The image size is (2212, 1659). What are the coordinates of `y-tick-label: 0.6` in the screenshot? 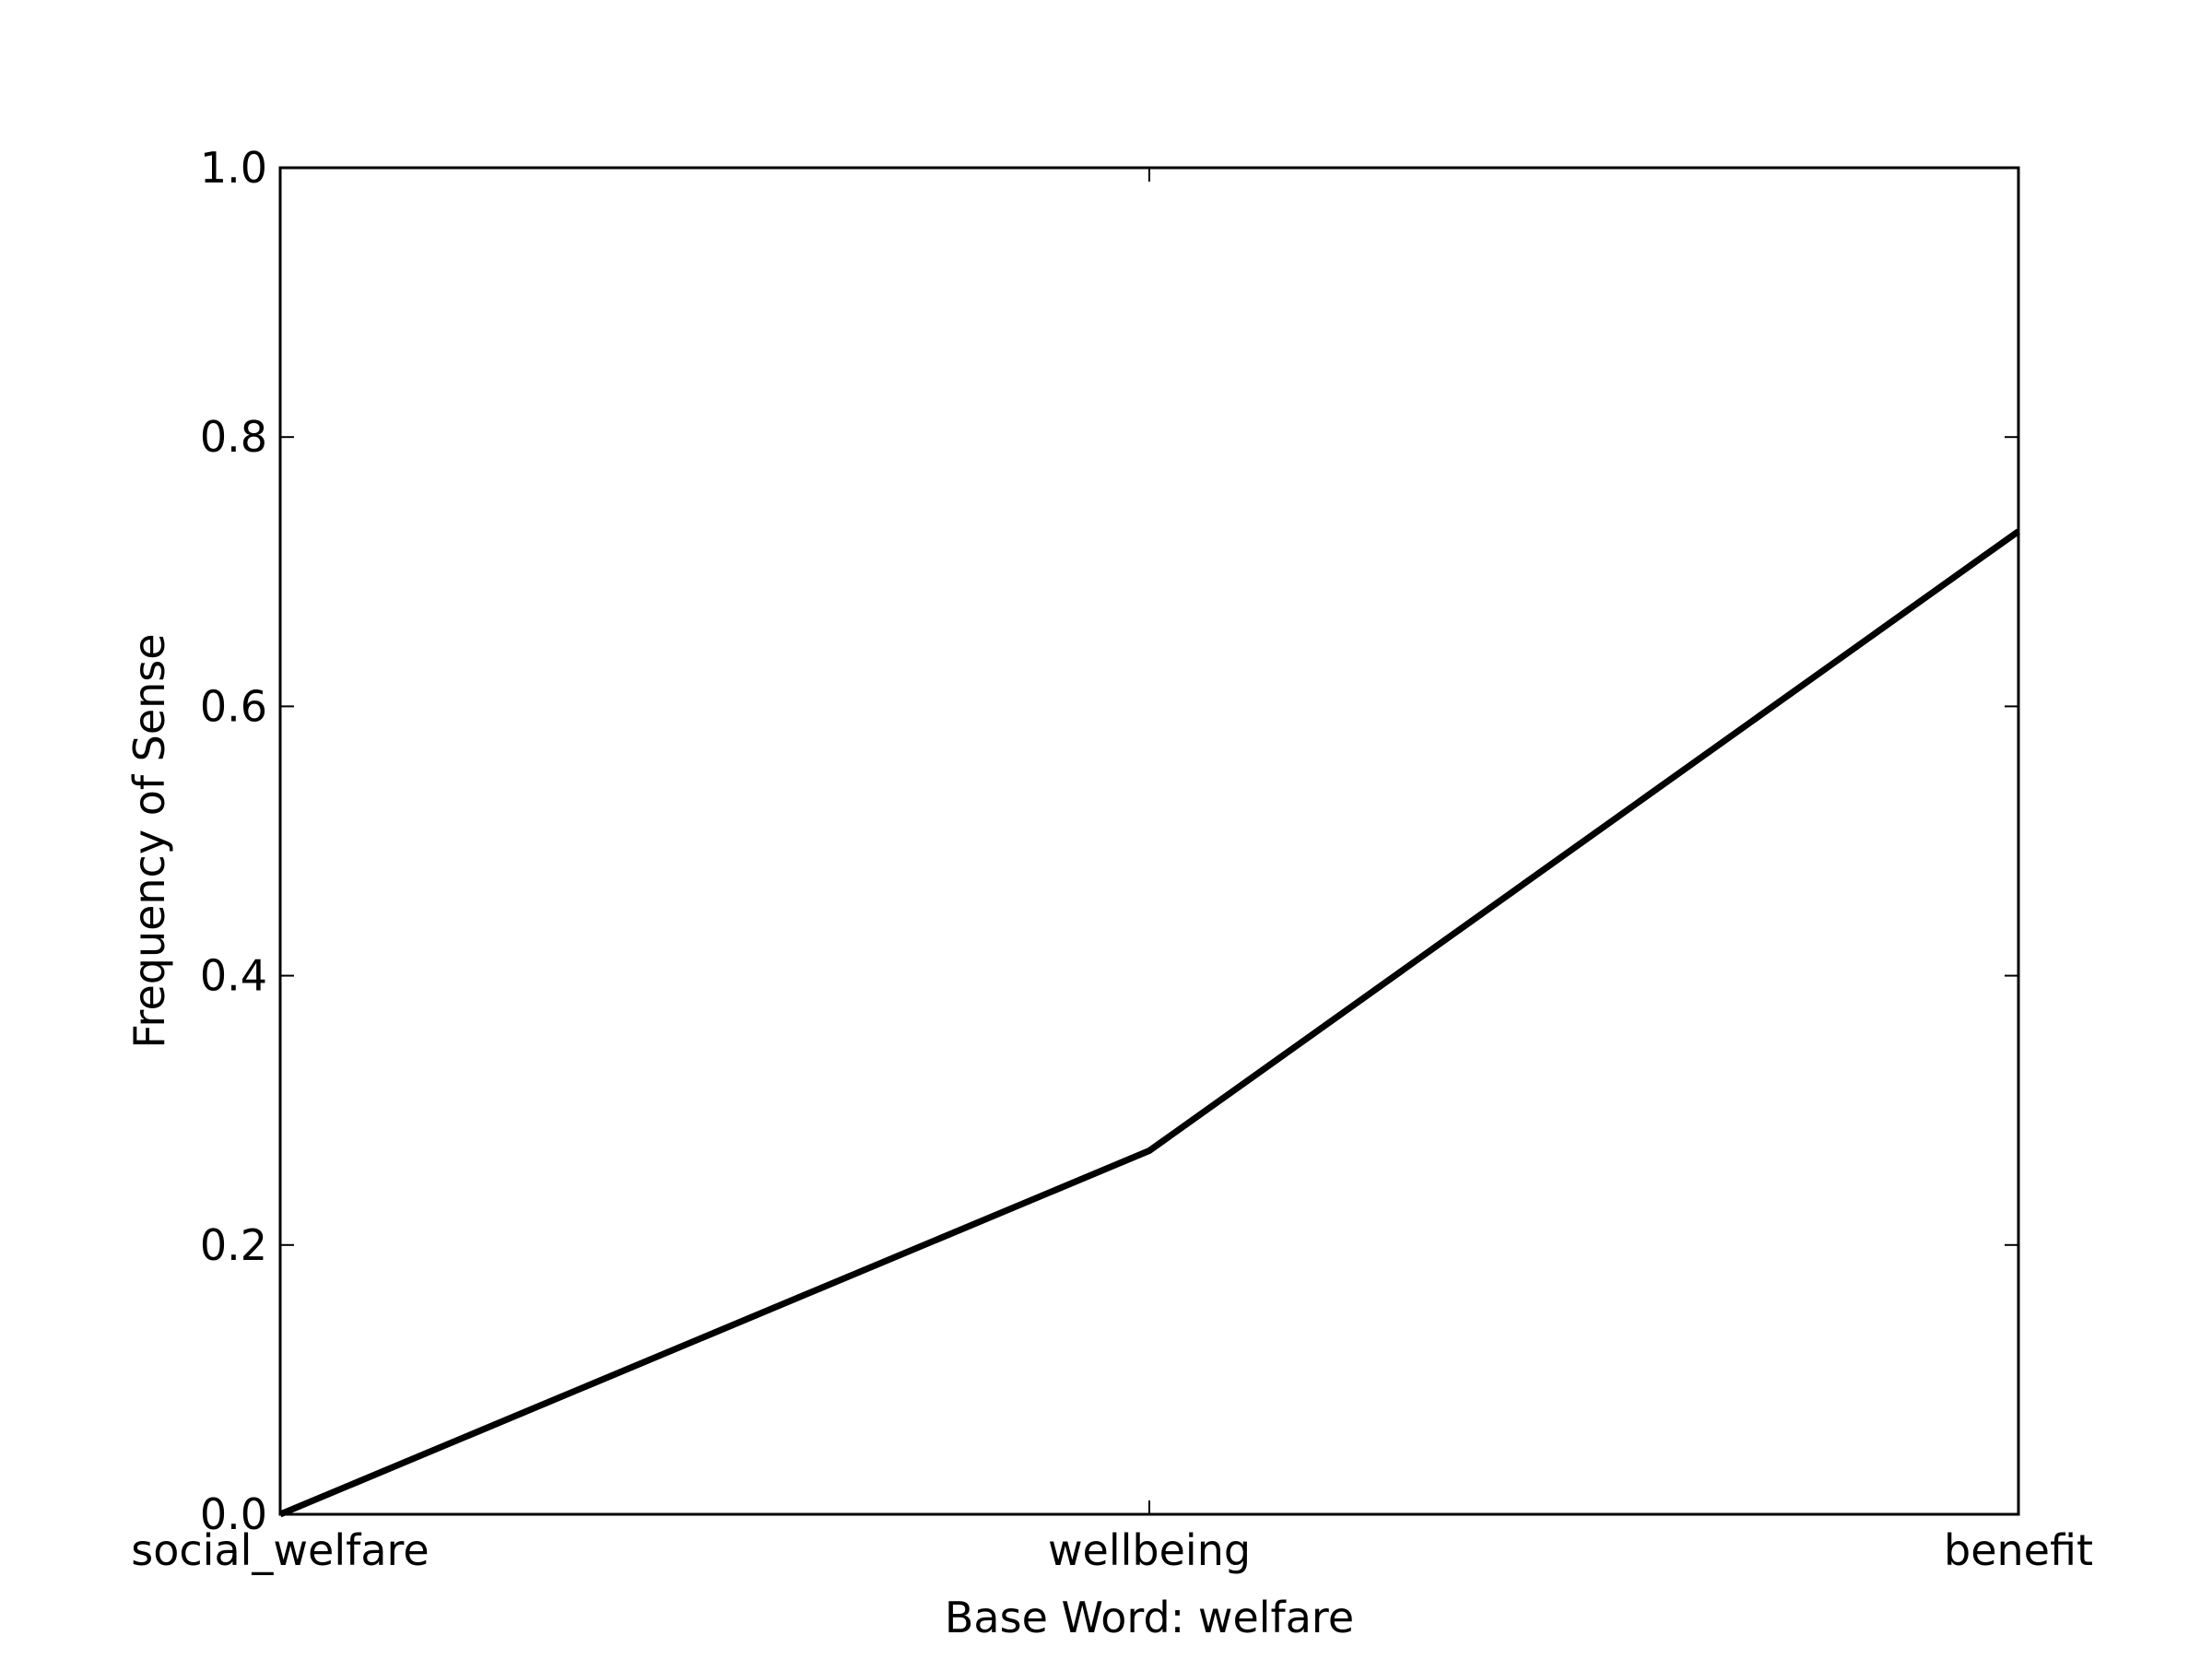 It's located at (233, 706).